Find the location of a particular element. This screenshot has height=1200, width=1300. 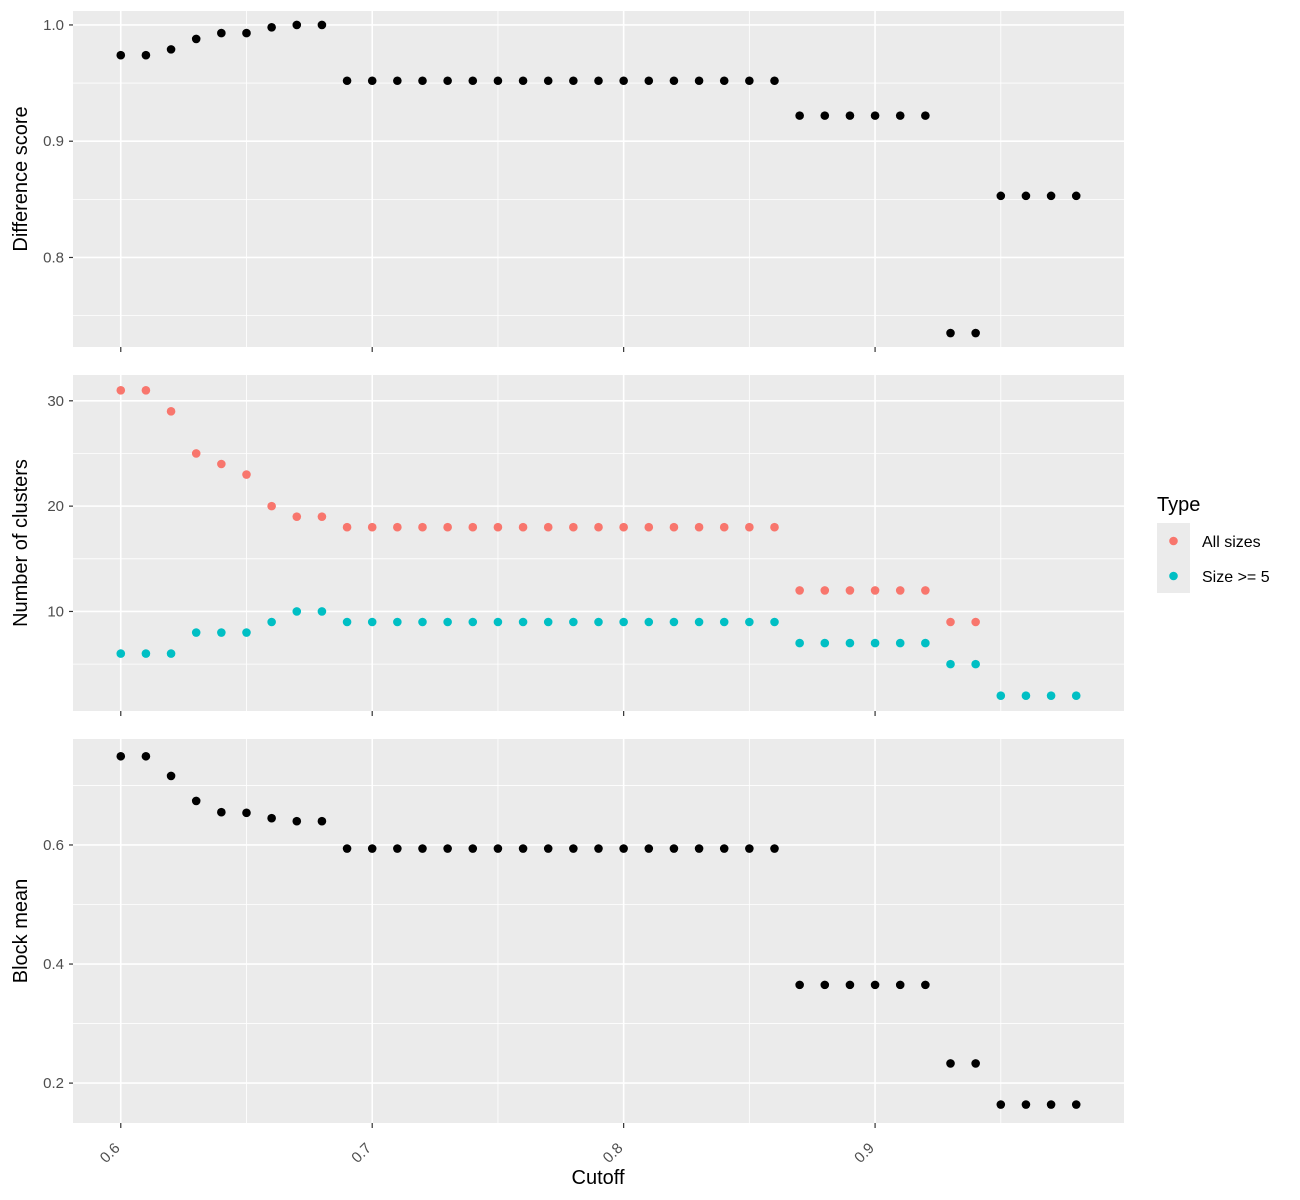

legend-key-background is located at coordinates (1173, 558).